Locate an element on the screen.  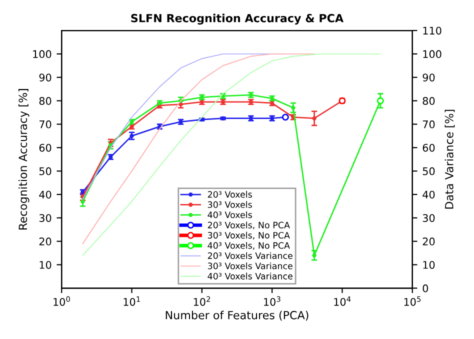
y-tick-label: 80 is located at coordinates (45, 101).